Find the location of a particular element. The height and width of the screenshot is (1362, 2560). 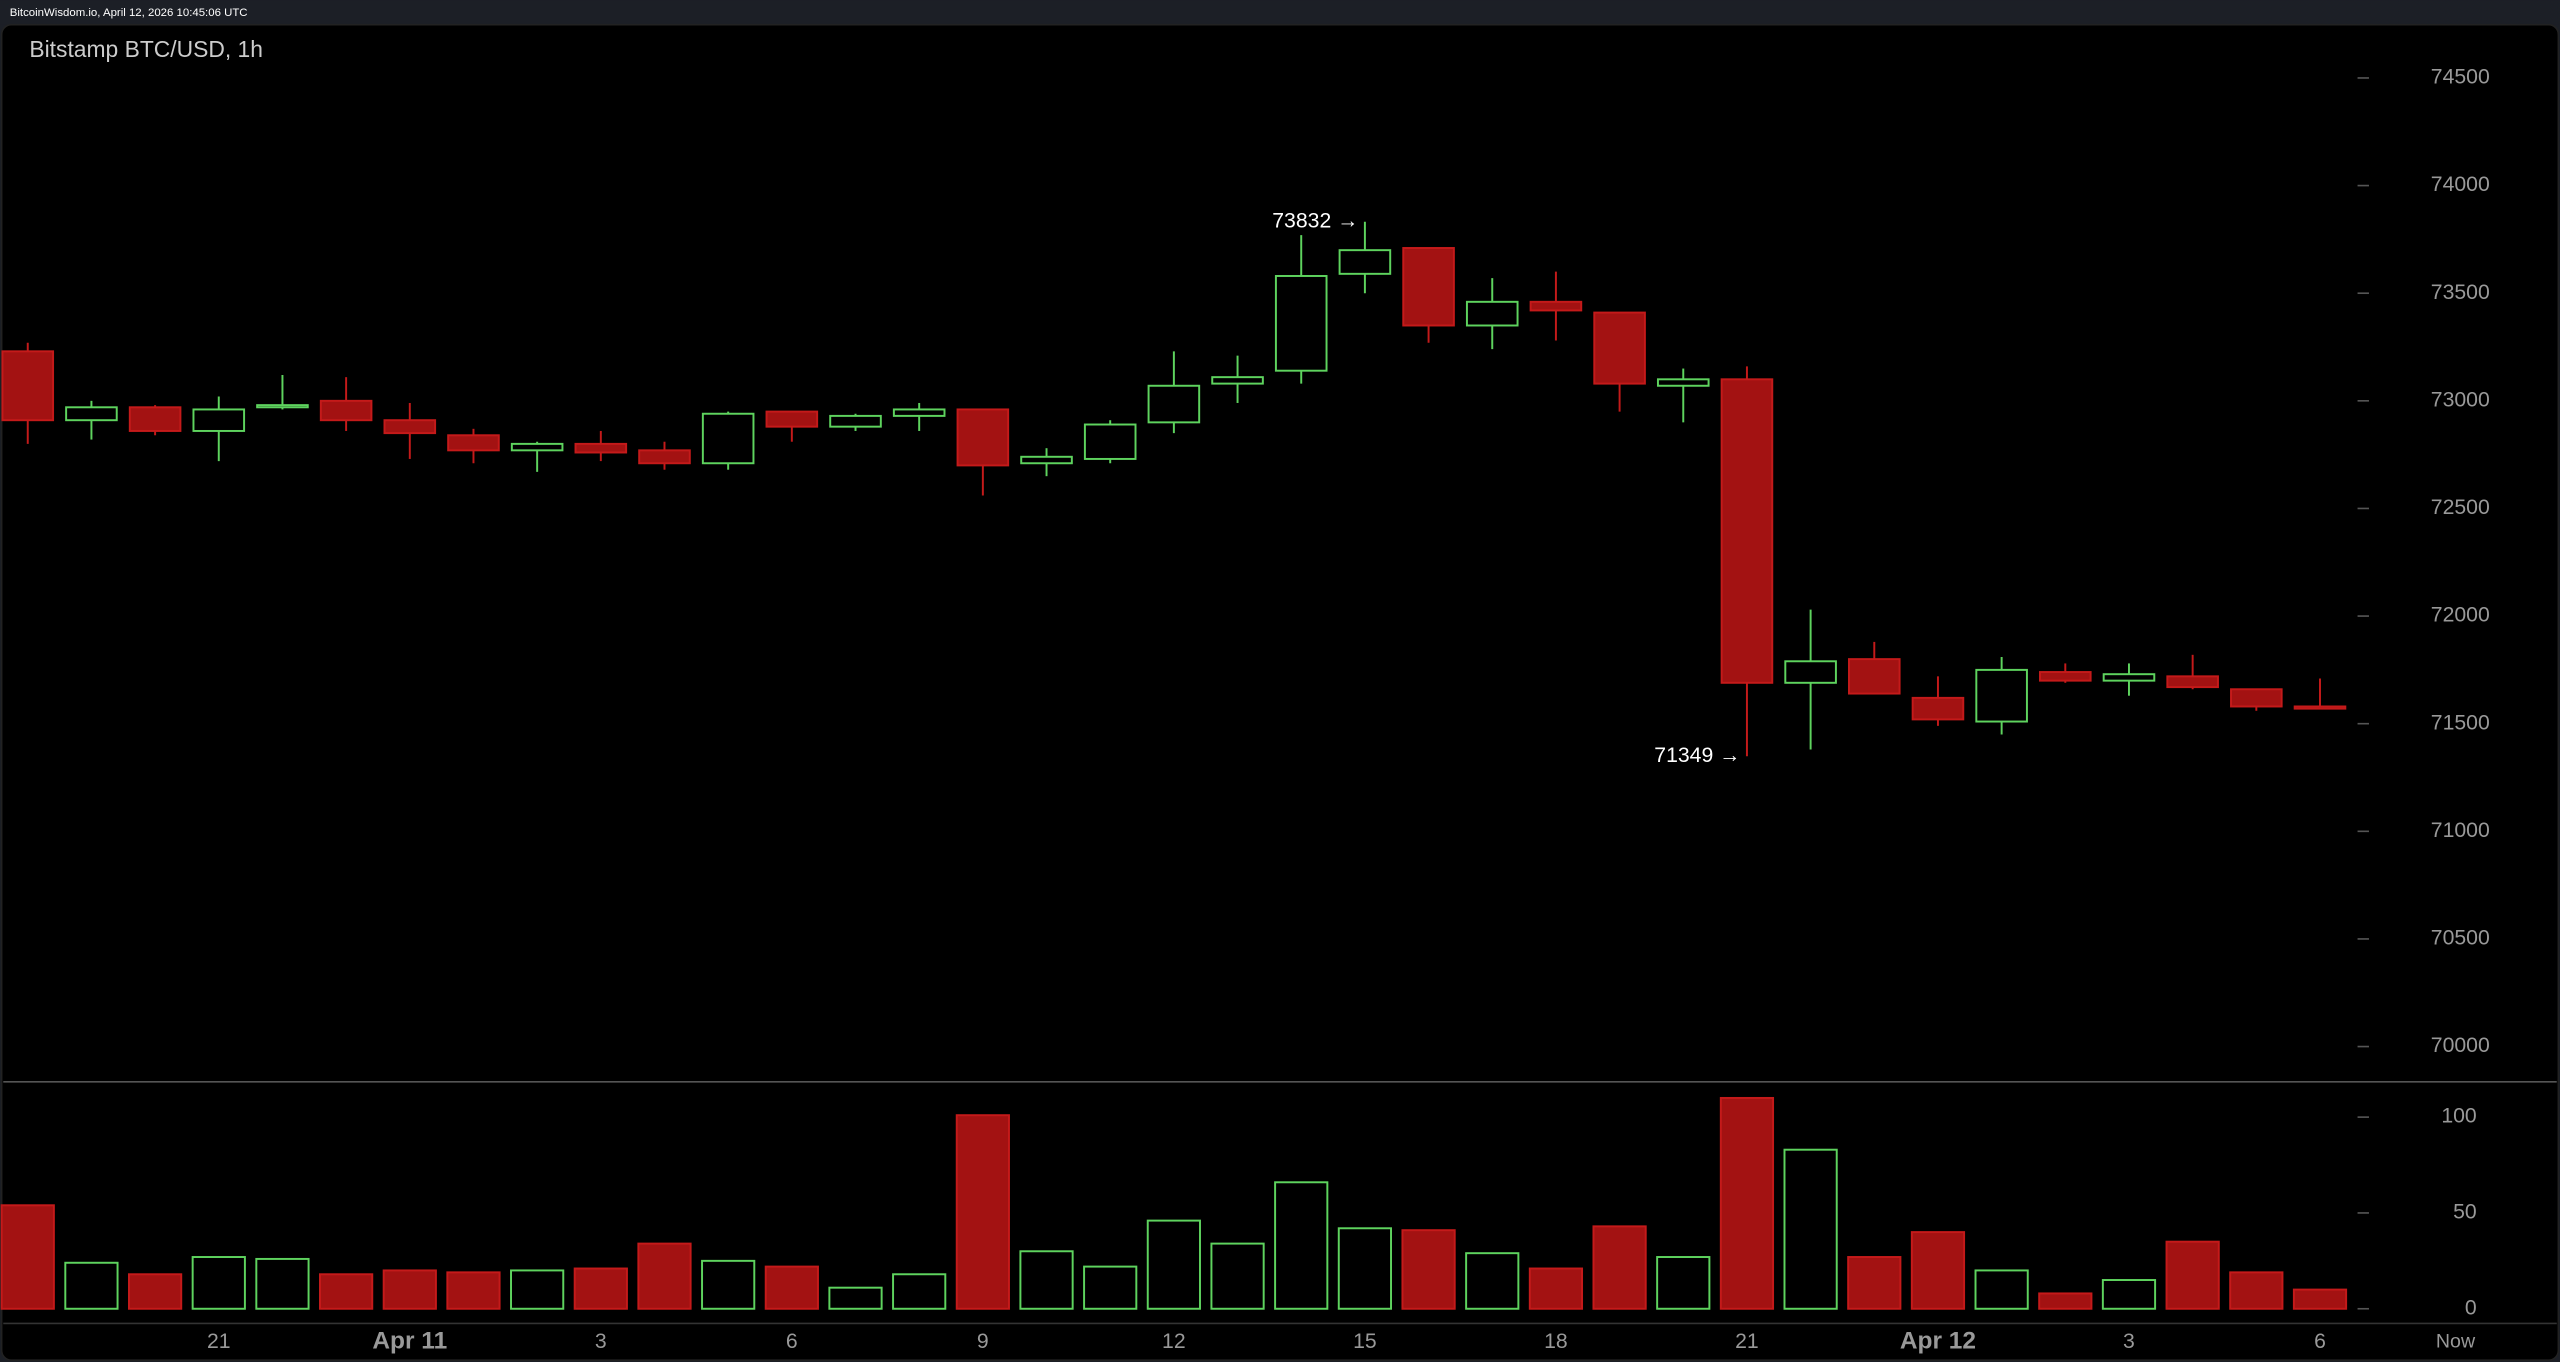

y-tick-label: 74500 is located at coordinates (2460, 77).